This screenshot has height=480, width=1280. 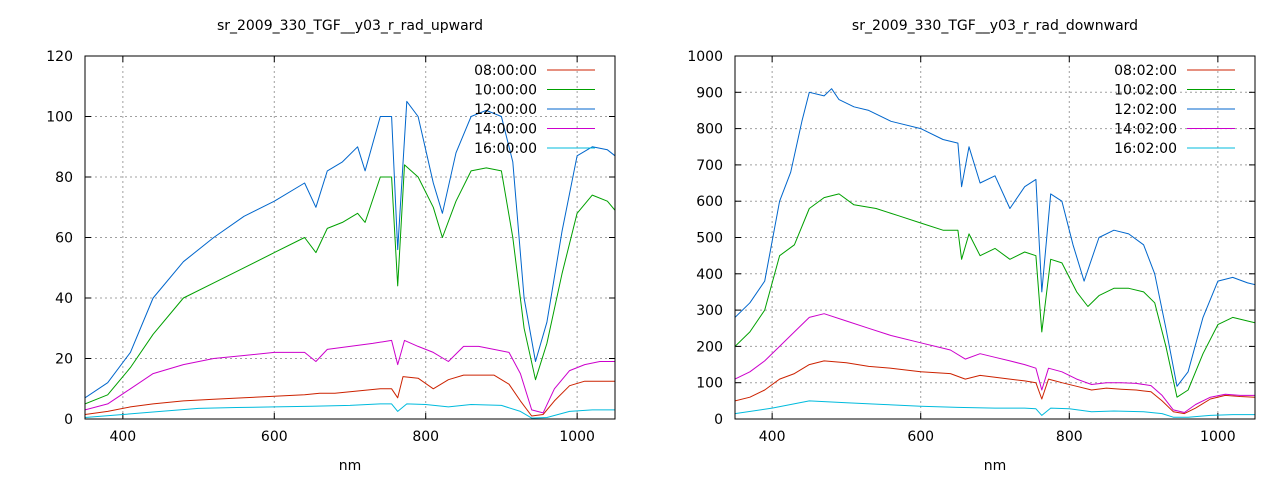 I want to click on legend-label: 08:00:00, so click(x=505, y=71).